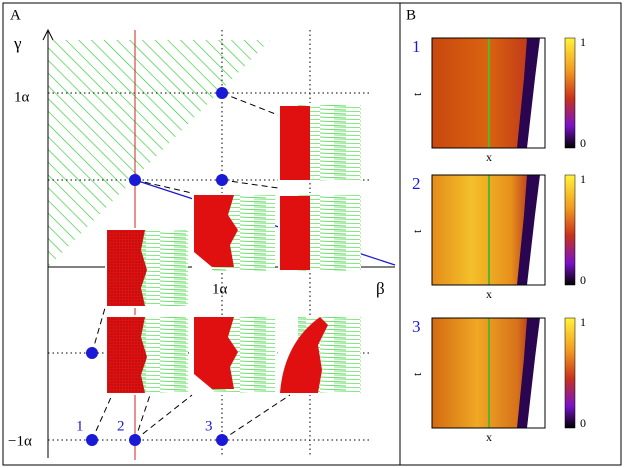  Describe the element at coordinates (121, 426) in the screenshot. I see `point-label: 2` at that location.